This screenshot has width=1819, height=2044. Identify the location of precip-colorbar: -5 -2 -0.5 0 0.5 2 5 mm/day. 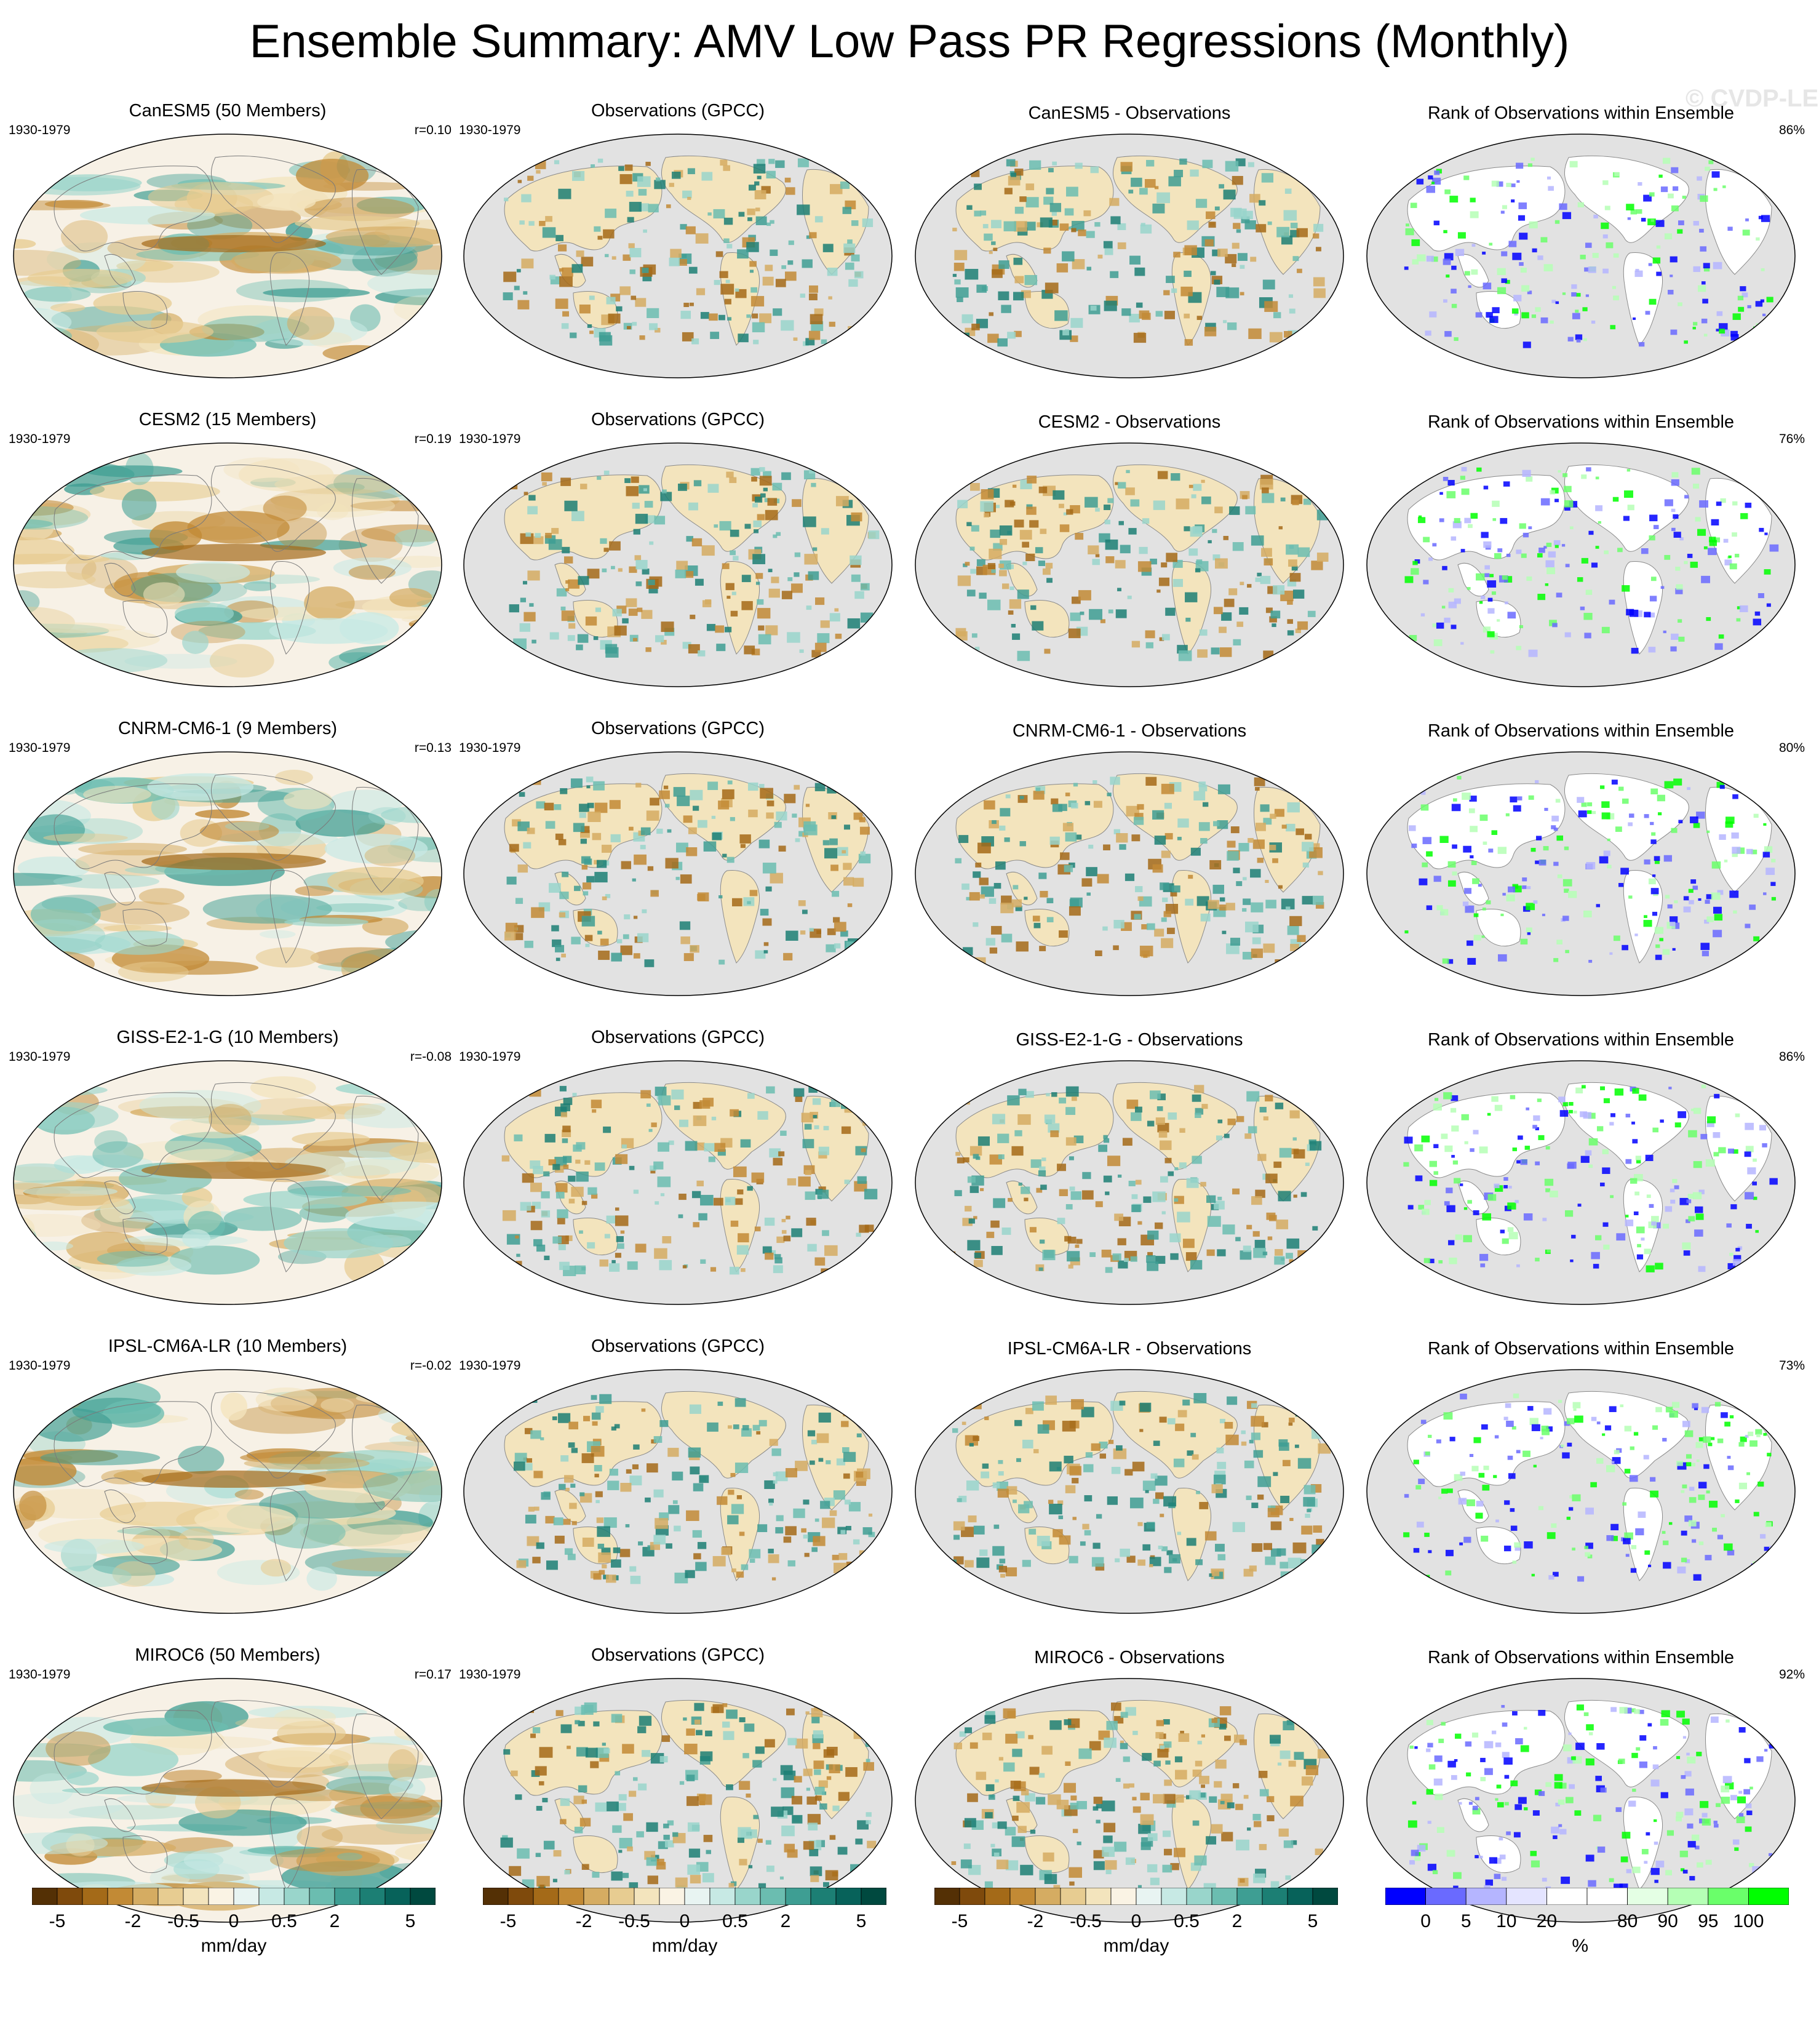
(1136, 1934).